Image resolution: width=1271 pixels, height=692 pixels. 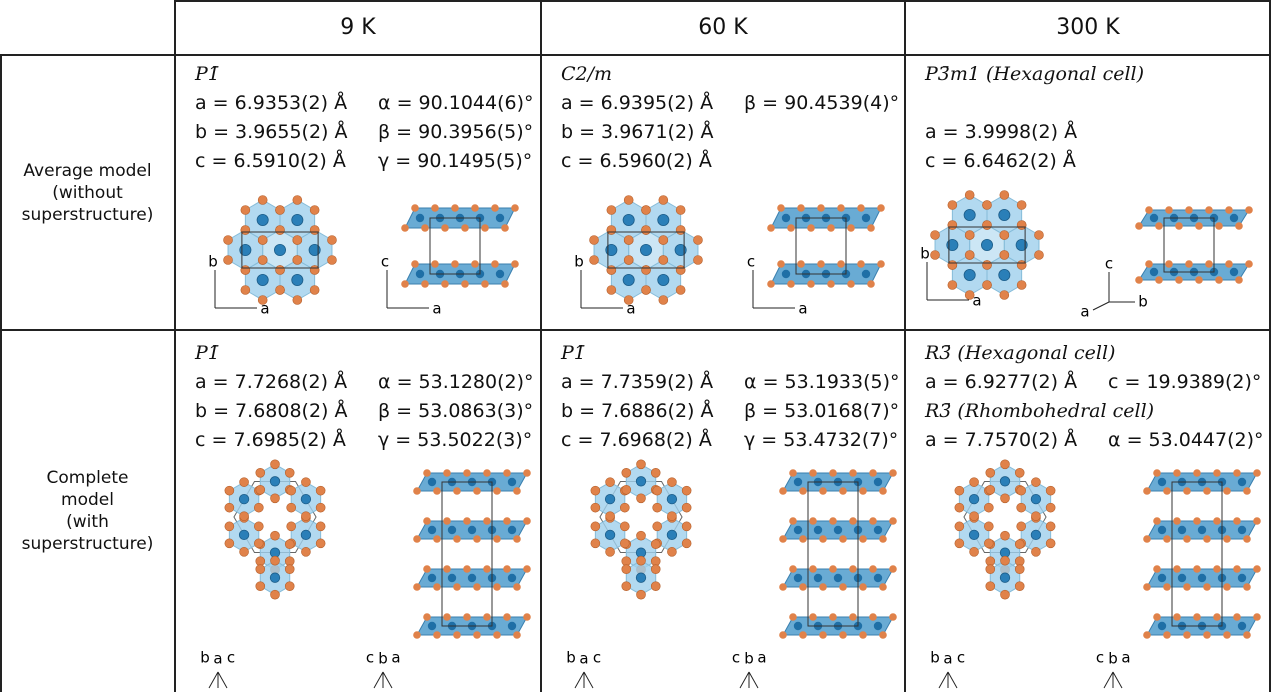 I want to click on row-label-line: Average model, so click(x=87, y=170).